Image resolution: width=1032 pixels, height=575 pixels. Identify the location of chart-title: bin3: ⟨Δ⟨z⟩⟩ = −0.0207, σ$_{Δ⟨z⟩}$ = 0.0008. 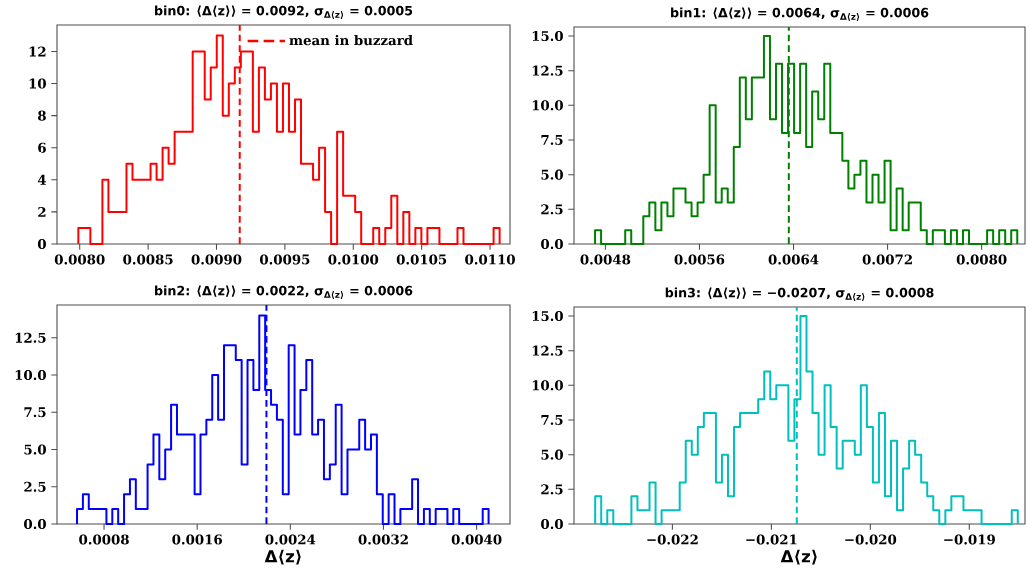
(799, 294).